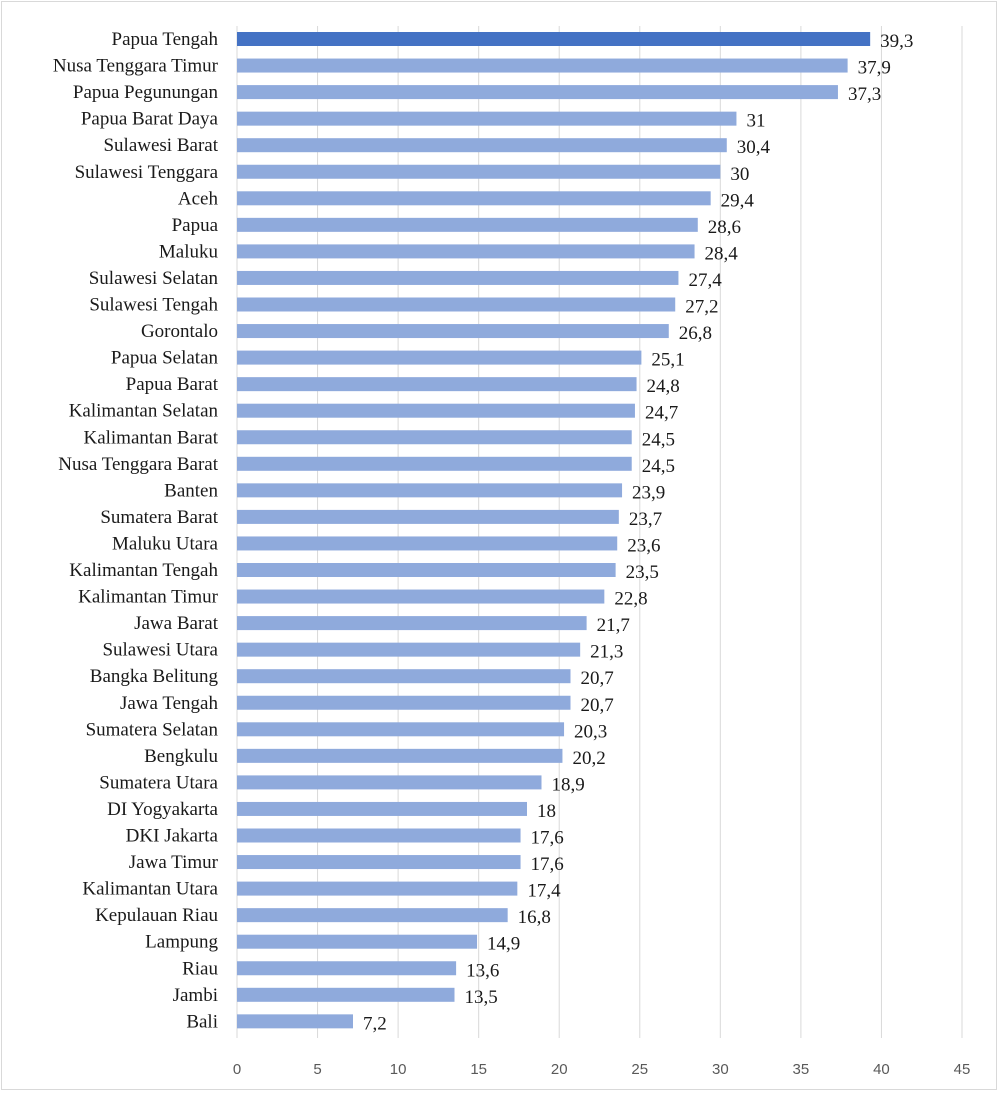  I want to click on category-label: Banten, so click(191, 490).